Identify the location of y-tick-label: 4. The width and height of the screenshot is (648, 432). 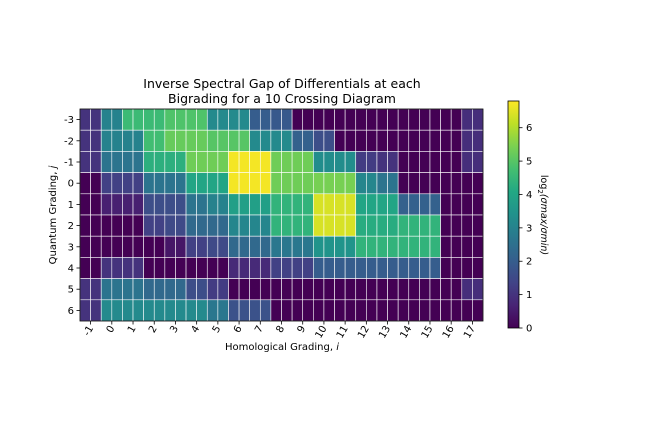
(71, 269).